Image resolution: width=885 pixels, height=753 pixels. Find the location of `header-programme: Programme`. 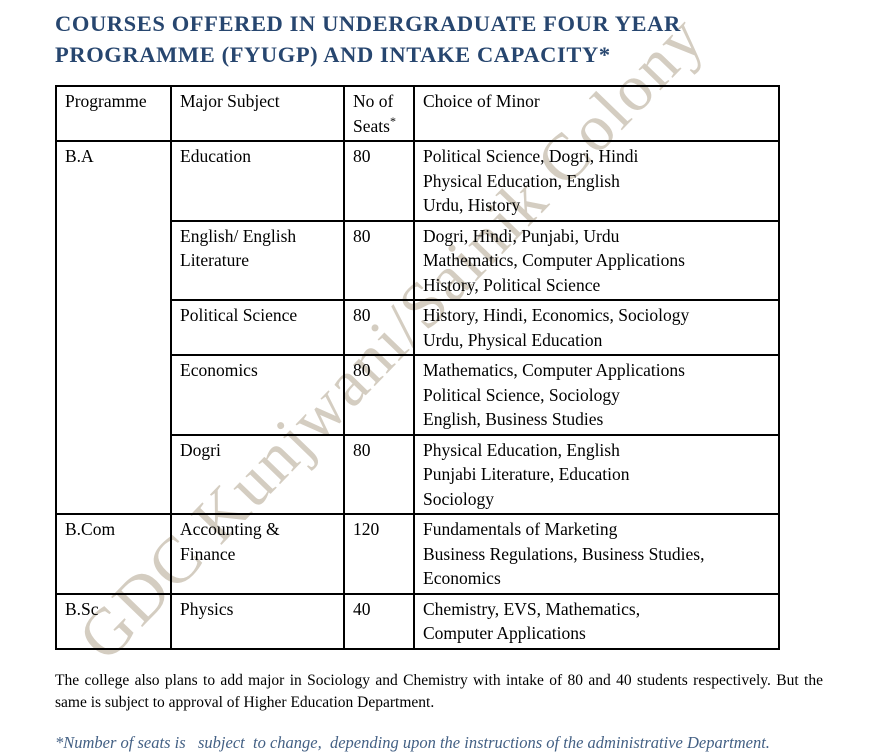

header-programme: Programme is located at coordinates (113, 113).